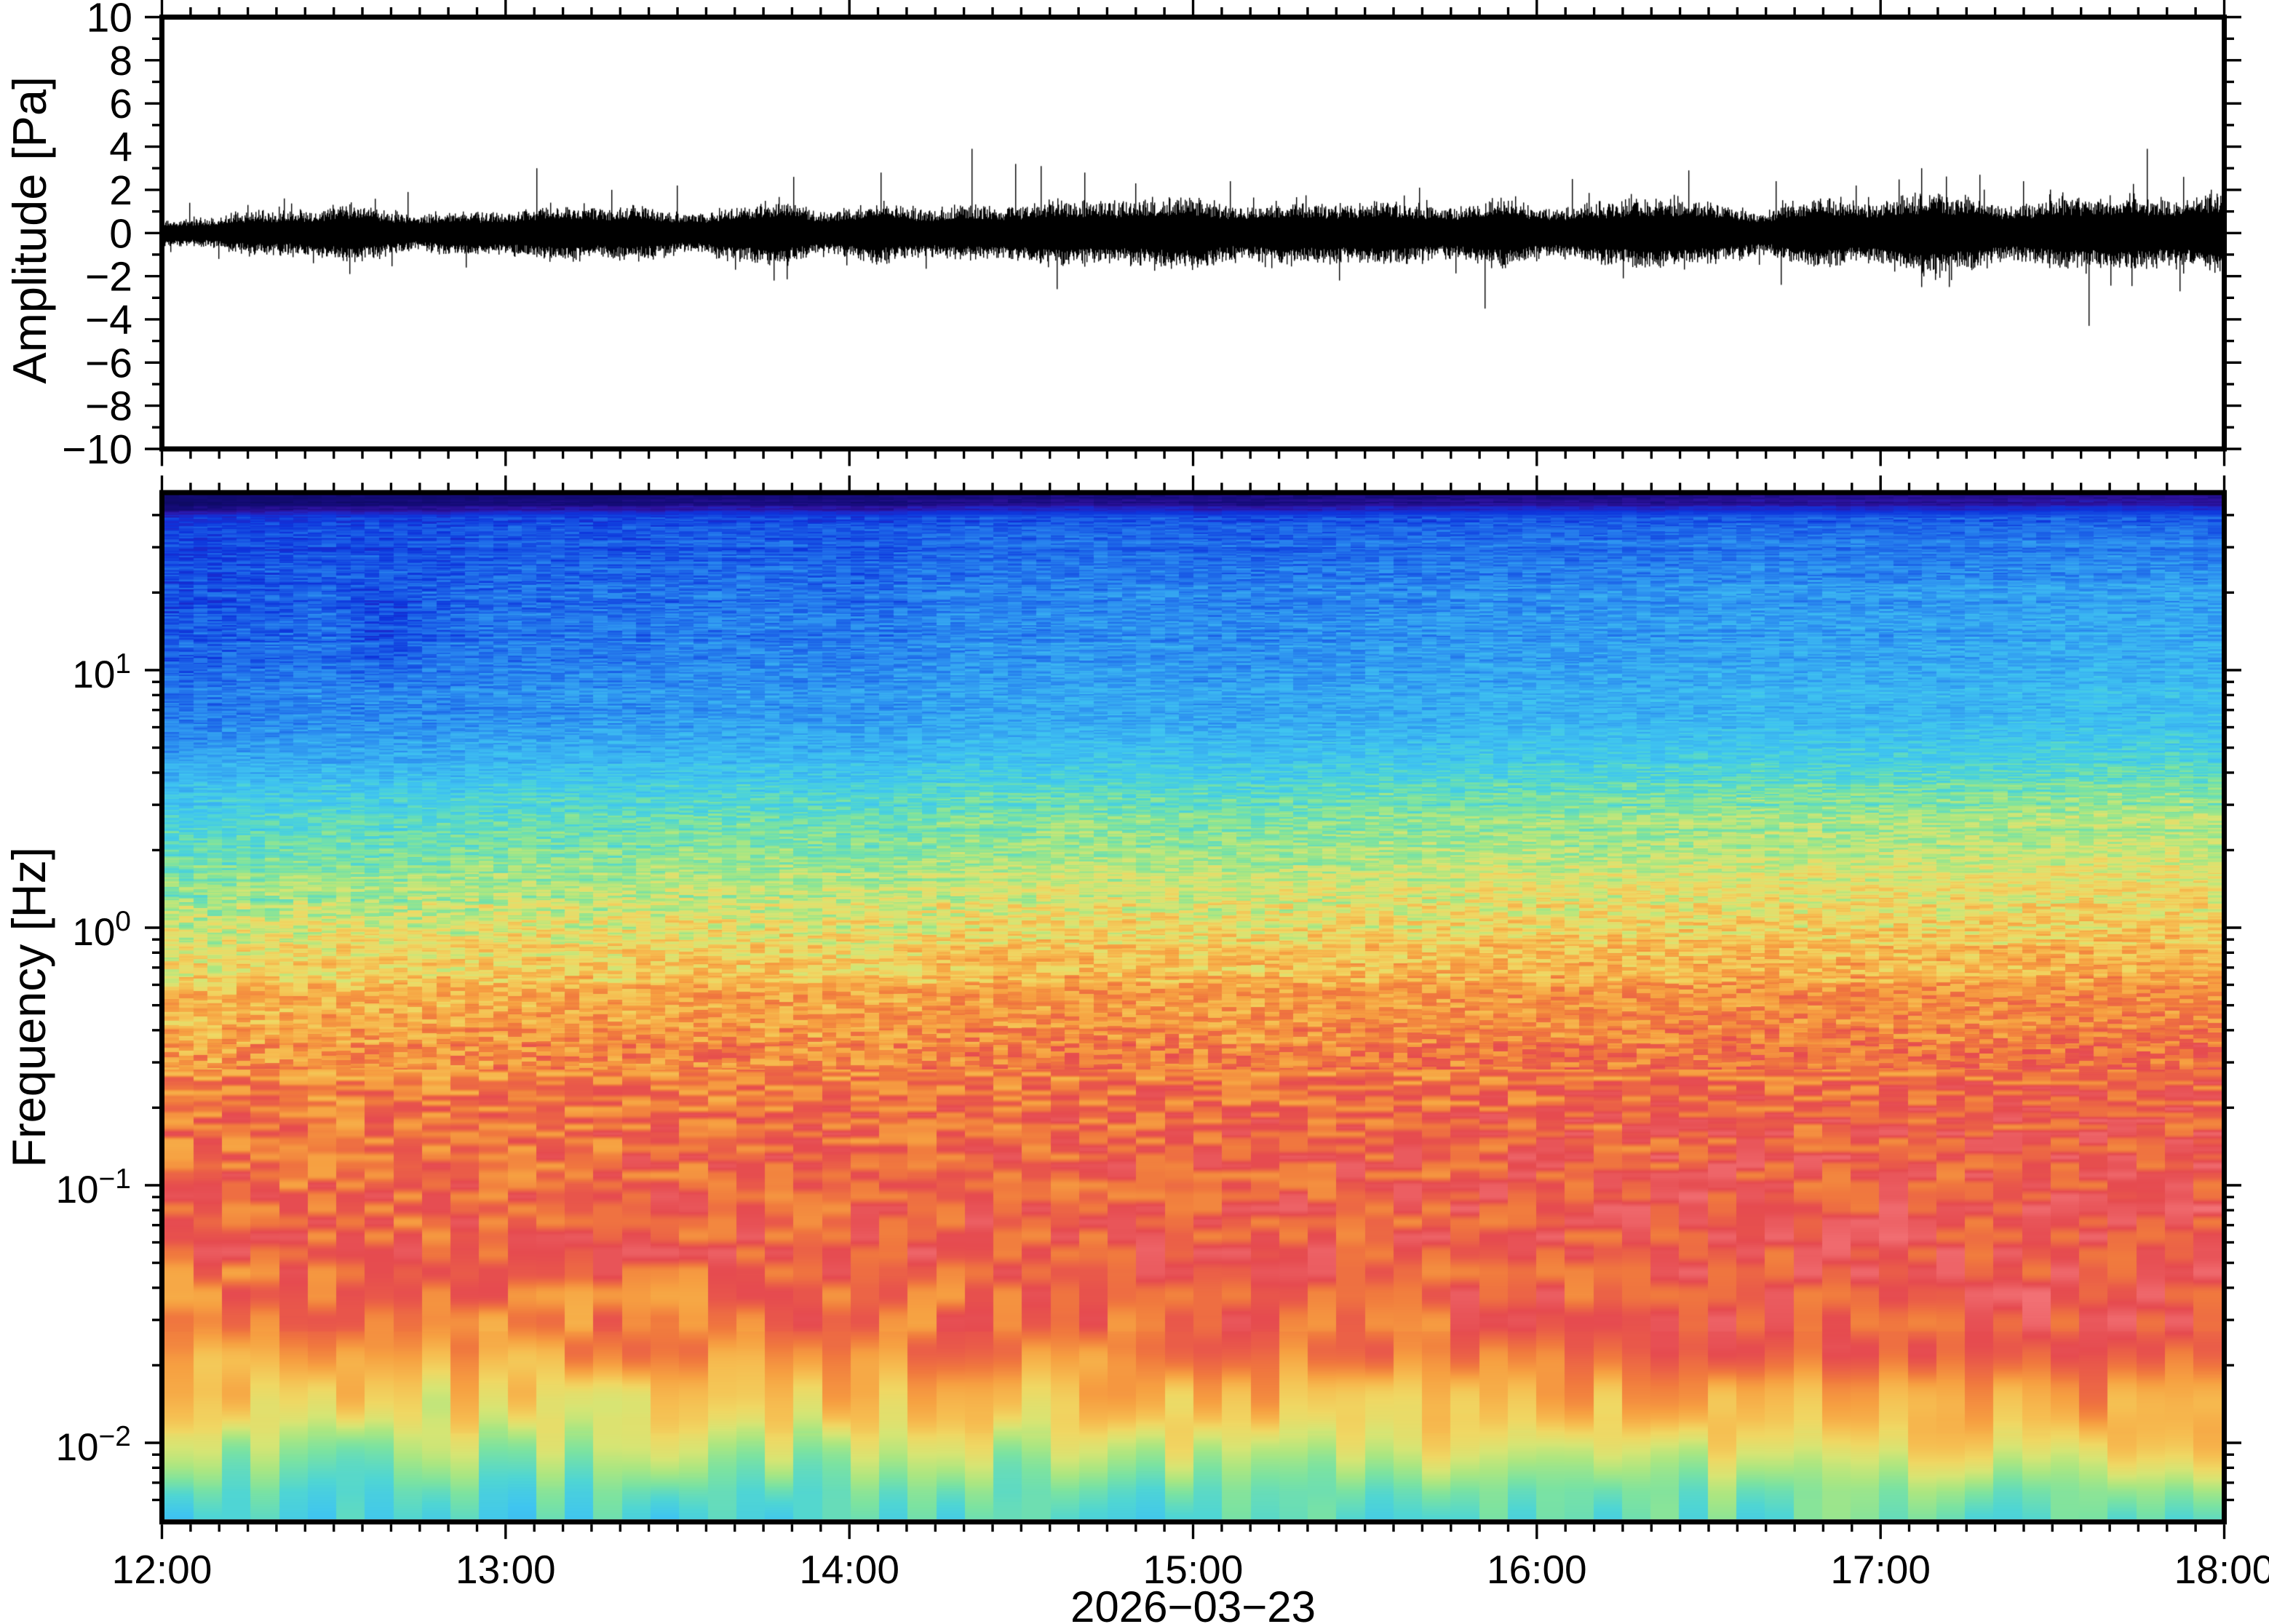  I want to click on svg-text: 10¹, so click(101, 672).